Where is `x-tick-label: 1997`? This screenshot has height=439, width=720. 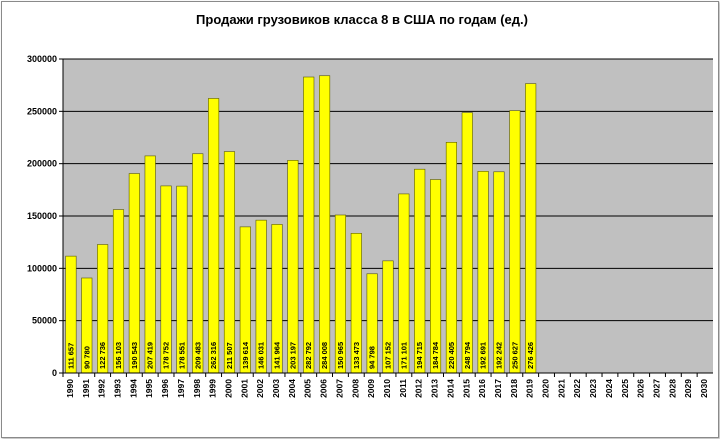 x-tick-label: 1997 is located at coordinates (181, 388).